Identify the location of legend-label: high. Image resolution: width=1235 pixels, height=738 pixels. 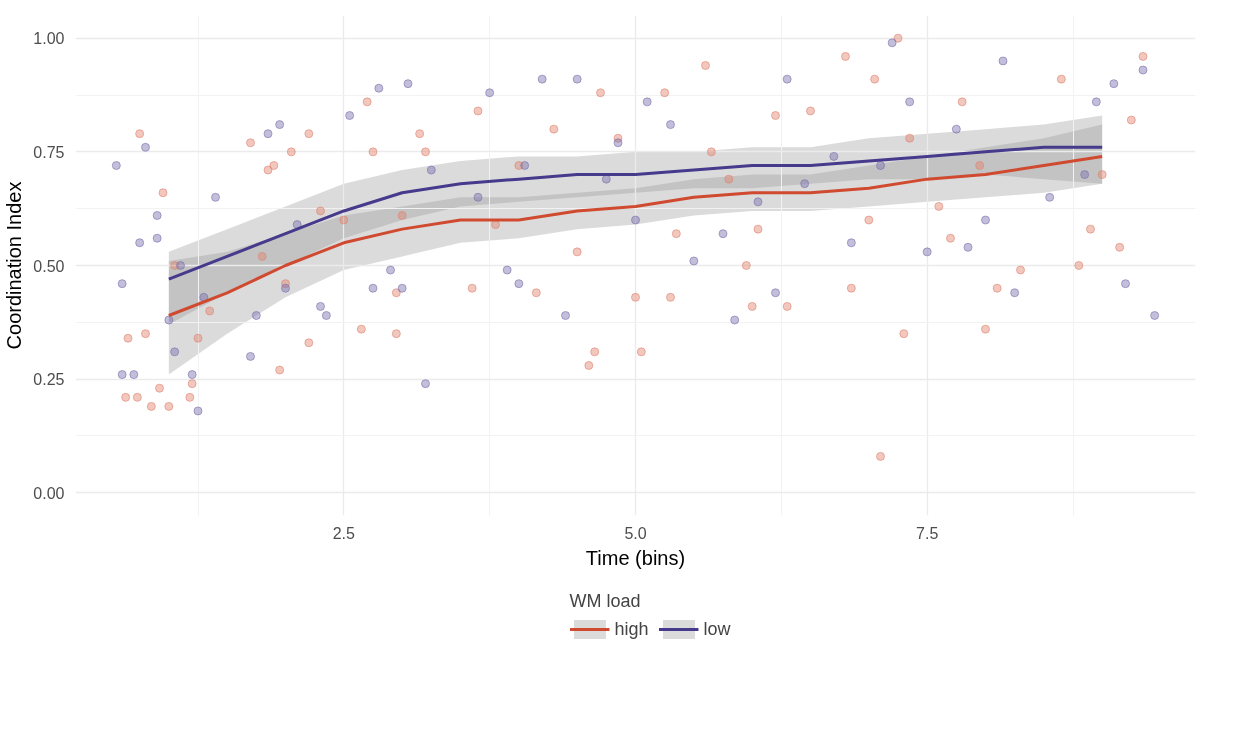
(631, 629).